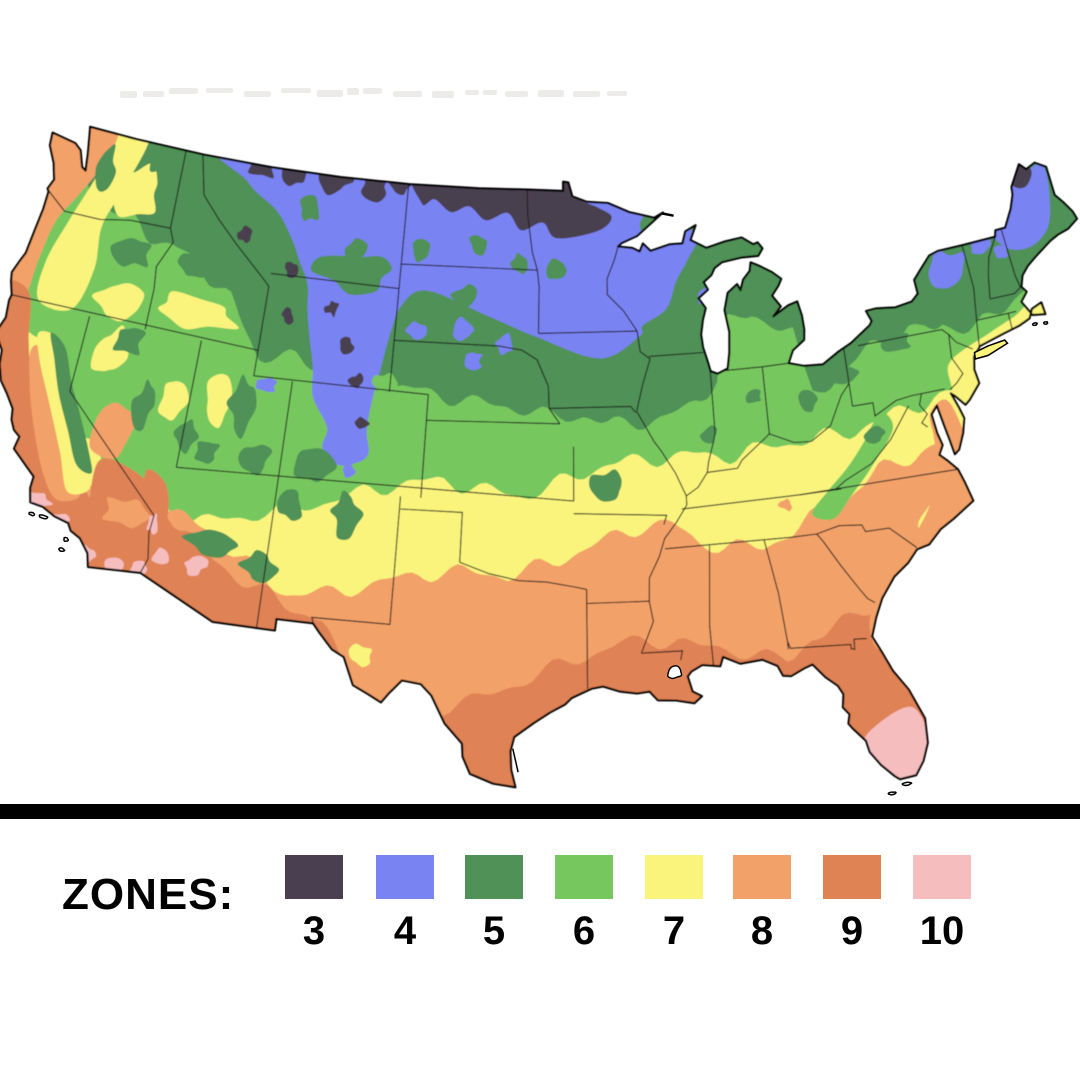 The height and width of the screenshot is (1085, 1080). I want to click on svg-text: 4, so click(405, 931).